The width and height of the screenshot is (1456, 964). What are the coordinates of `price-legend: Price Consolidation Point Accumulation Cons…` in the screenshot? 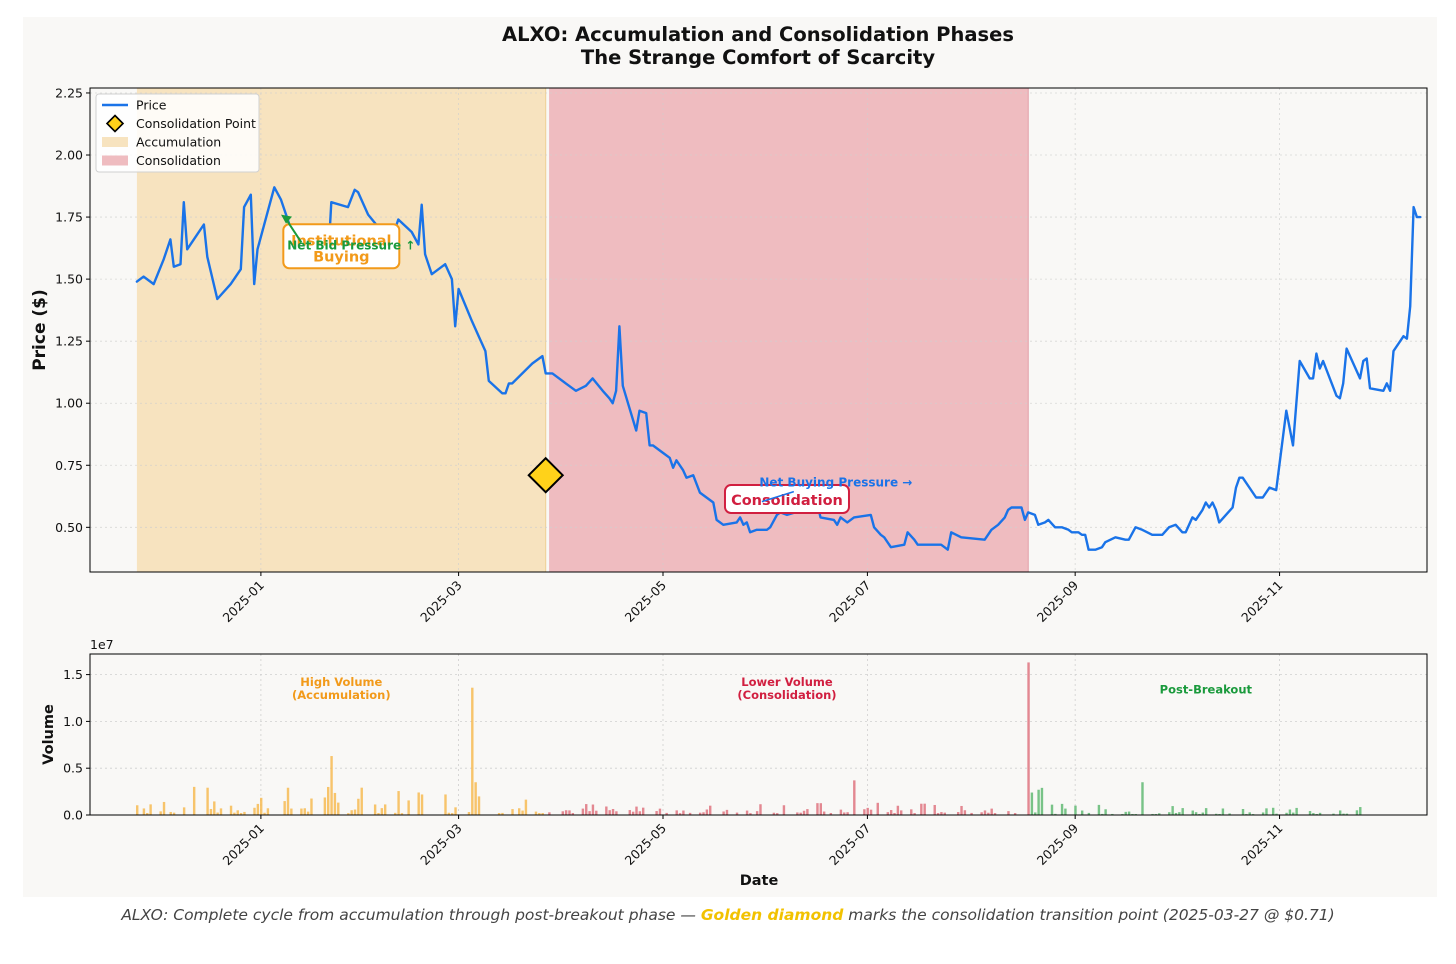 It's located at (177, 133).